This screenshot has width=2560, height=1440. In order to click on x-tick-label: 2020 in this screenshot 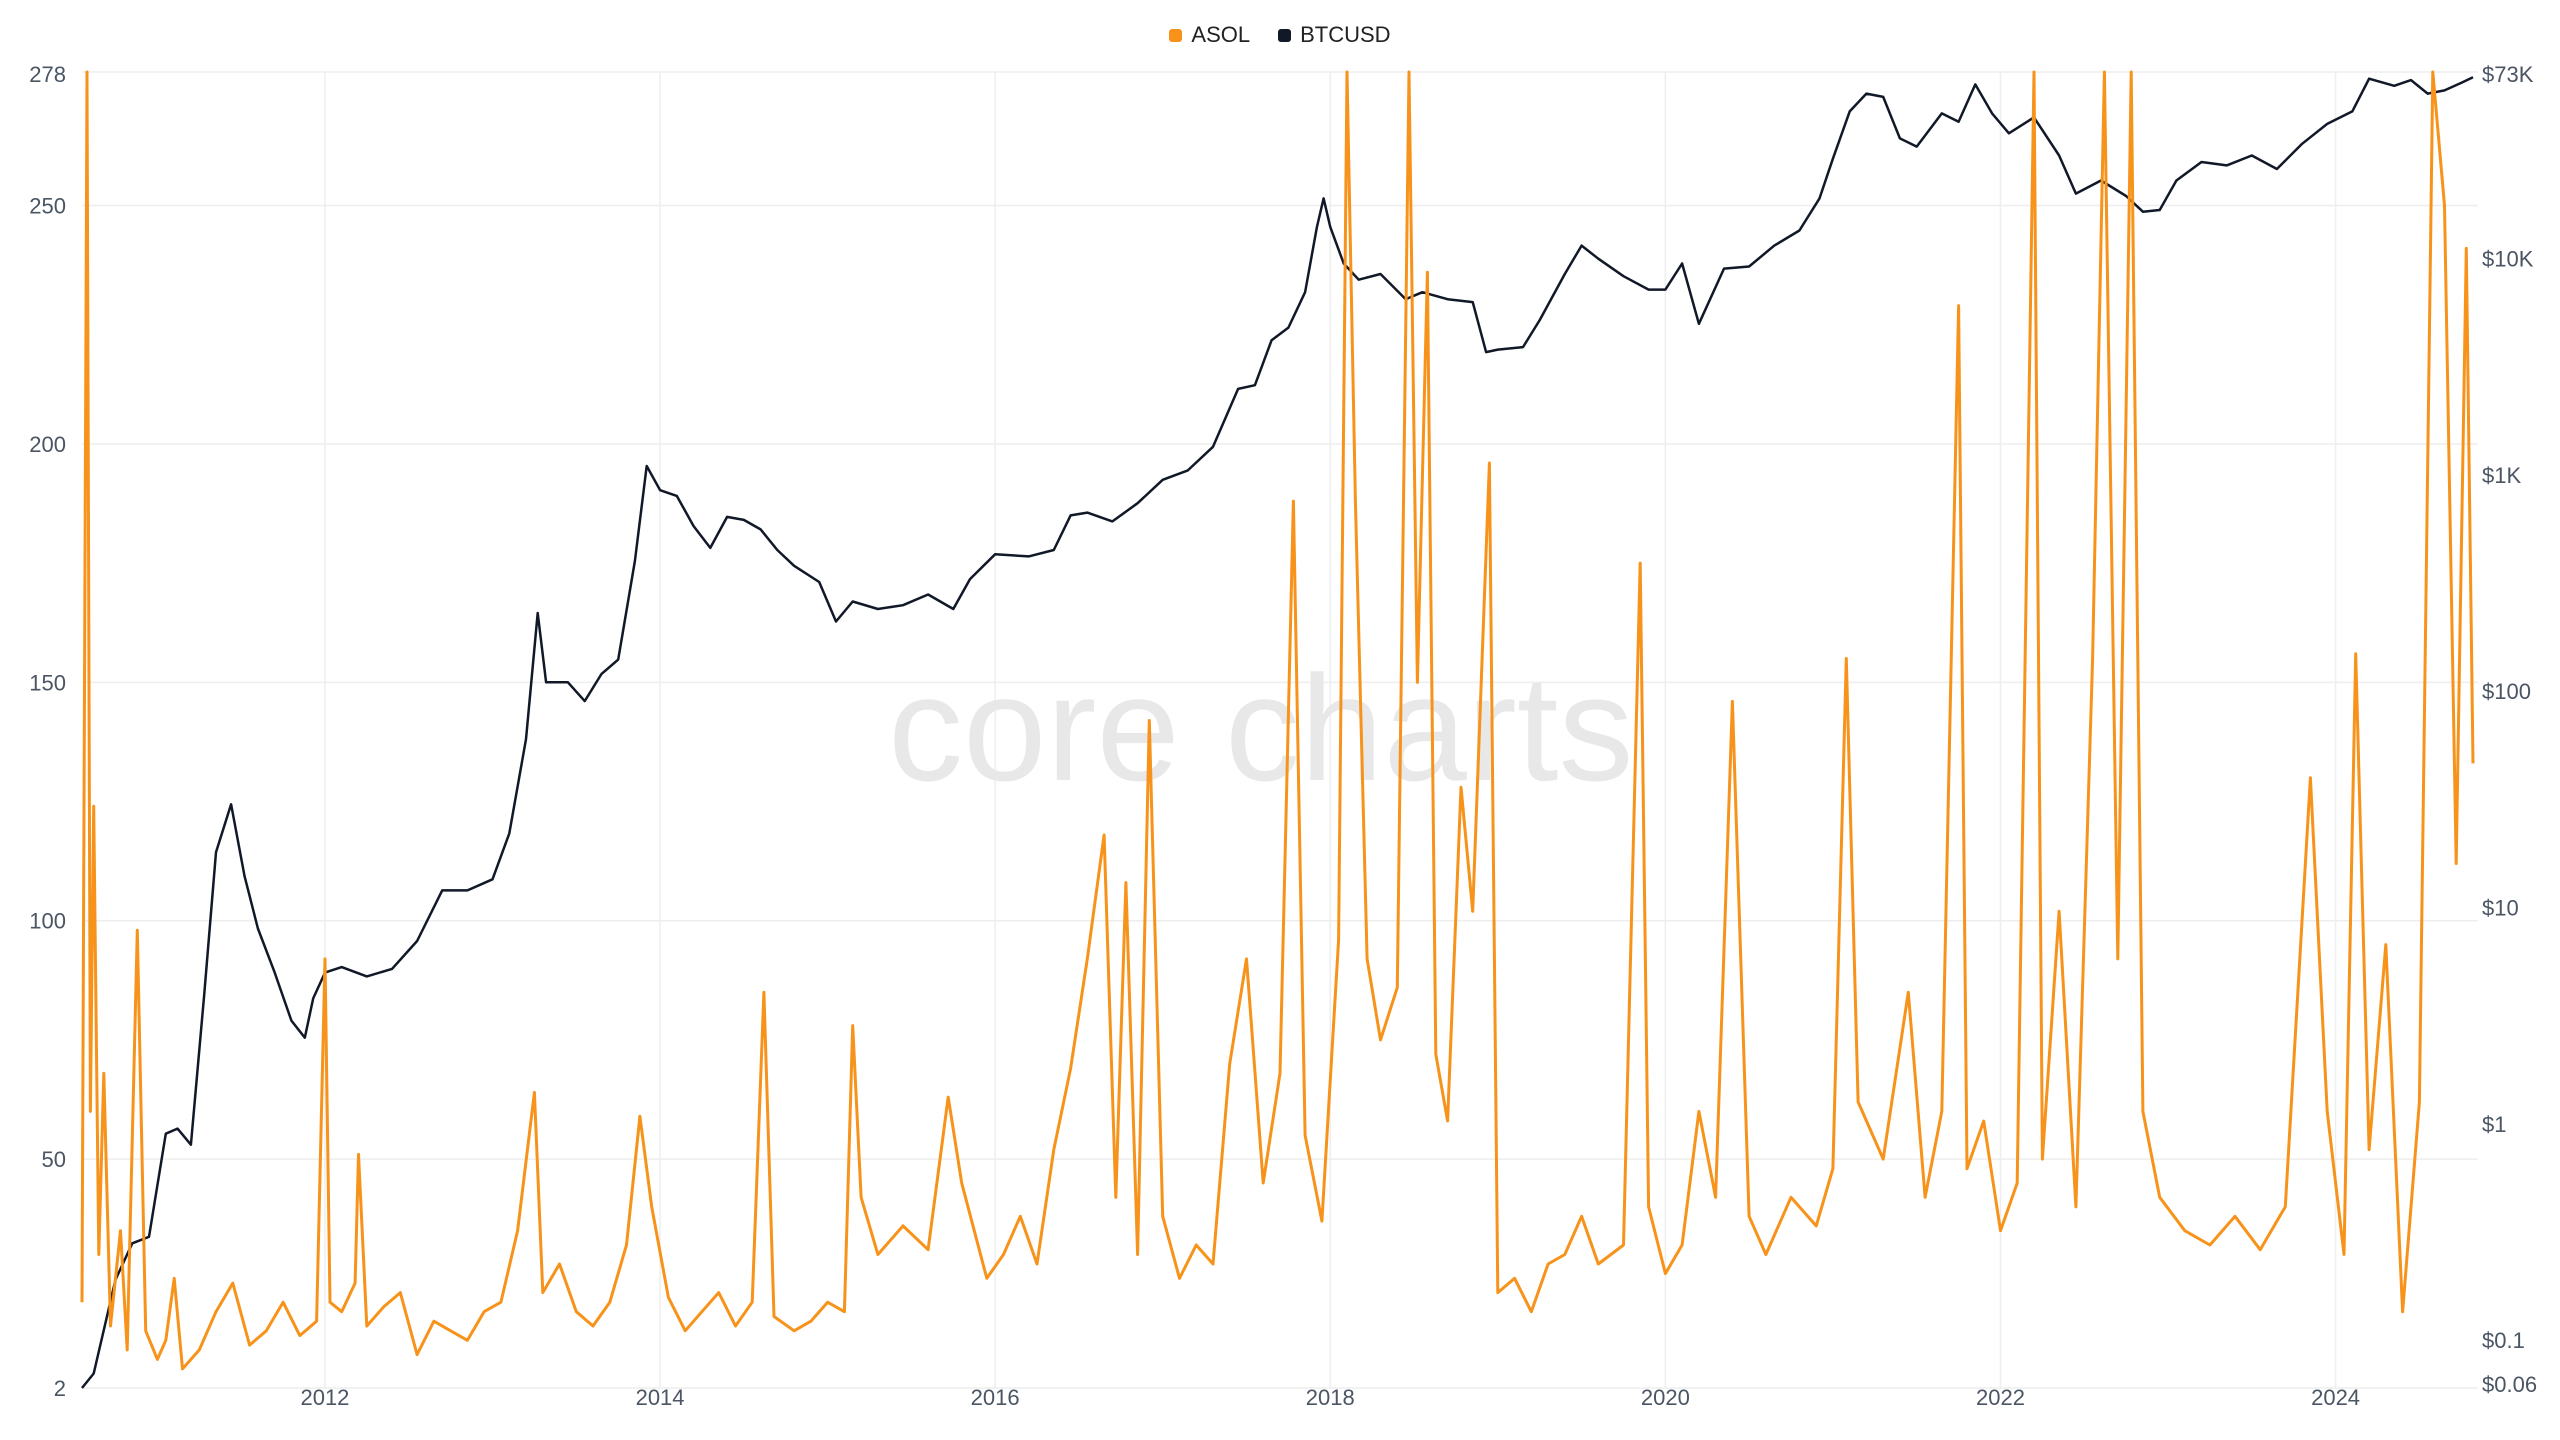, I will do `click(1665, 1397)`.